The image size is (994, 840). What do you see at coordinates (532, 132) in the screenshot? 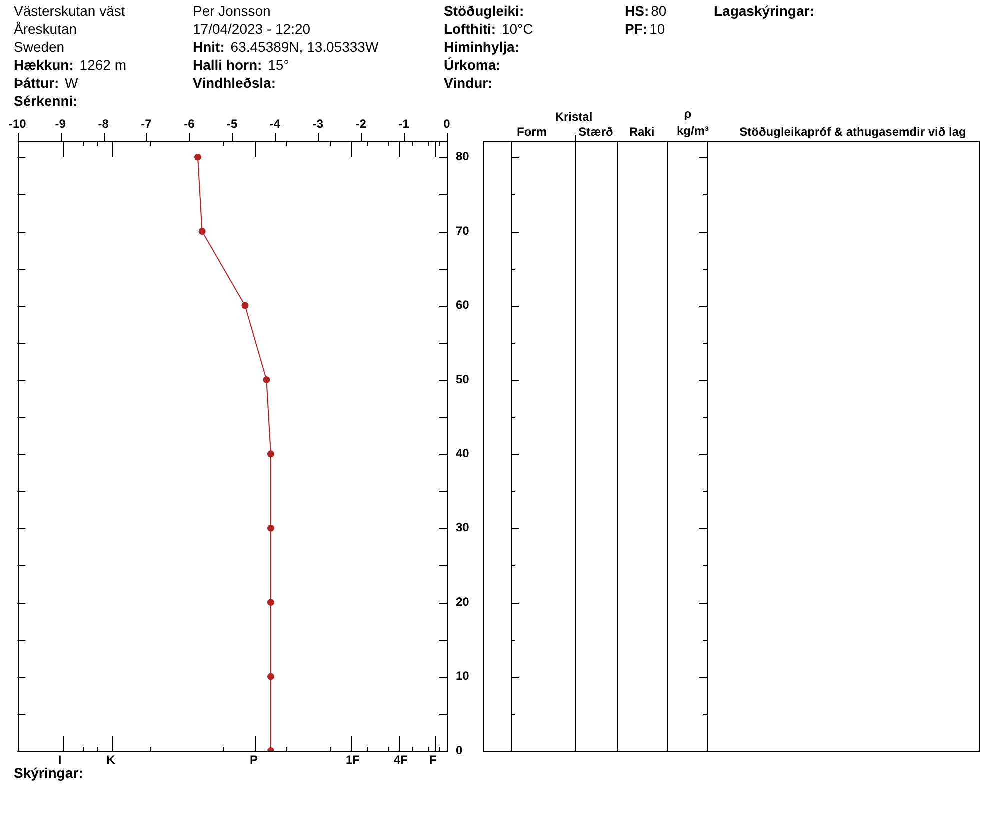
I see `text: Form` at bounding box center [532, 132].